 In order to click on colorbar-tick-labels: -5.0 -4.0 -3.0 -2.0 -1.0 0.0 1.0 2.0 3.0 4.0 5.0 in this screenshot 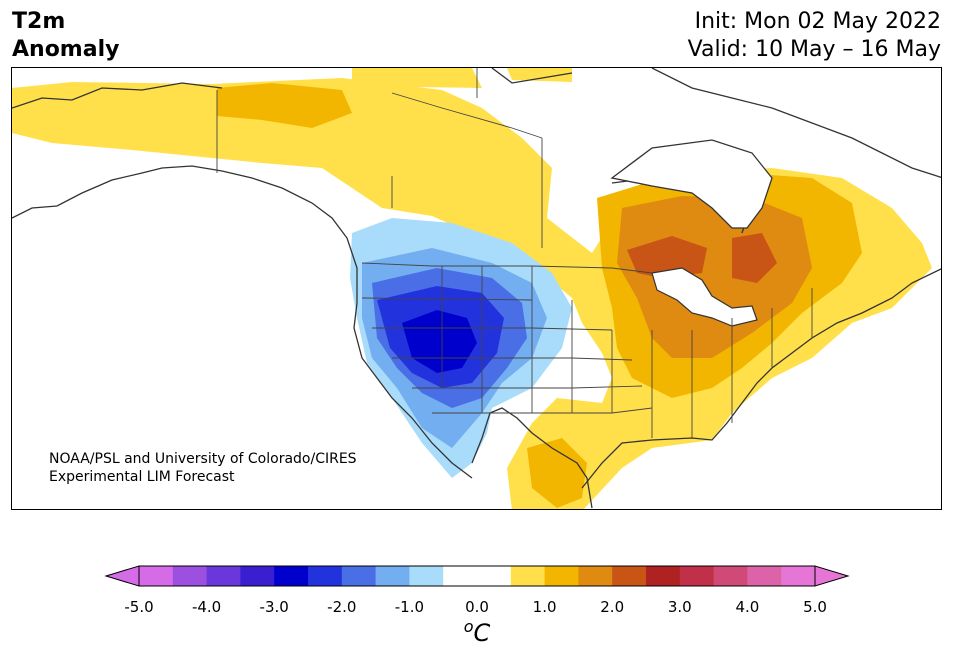, I will do `click(476, 608)`.